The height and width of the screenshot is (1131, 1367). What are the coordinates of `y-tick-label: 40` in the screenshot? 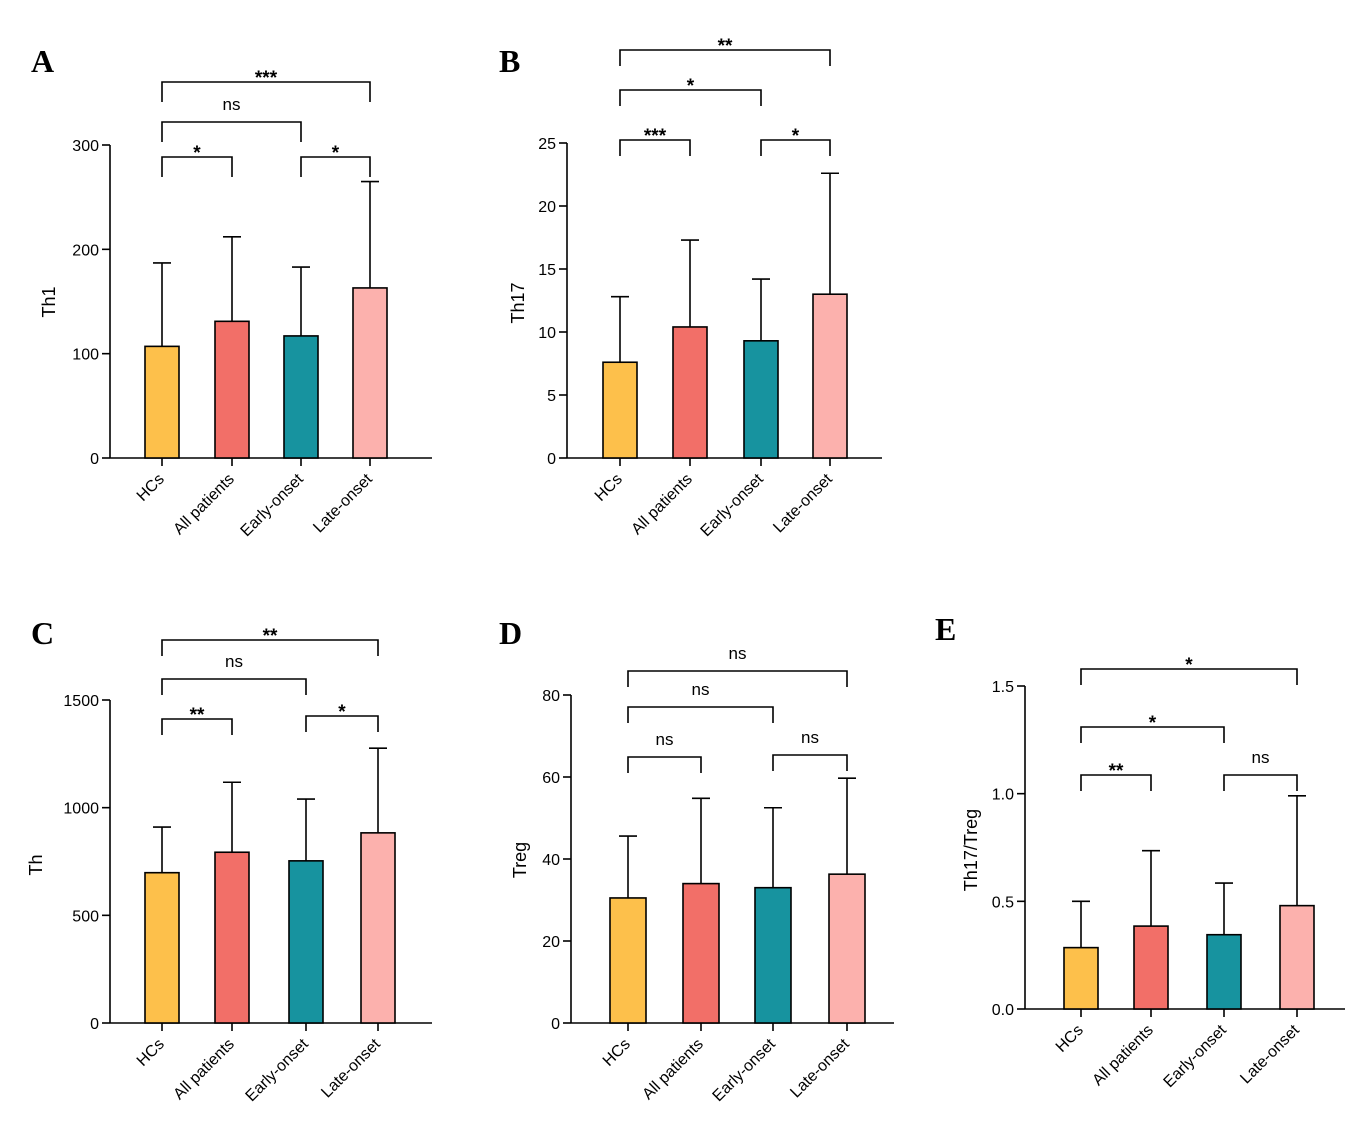 It's located at (551, 860).